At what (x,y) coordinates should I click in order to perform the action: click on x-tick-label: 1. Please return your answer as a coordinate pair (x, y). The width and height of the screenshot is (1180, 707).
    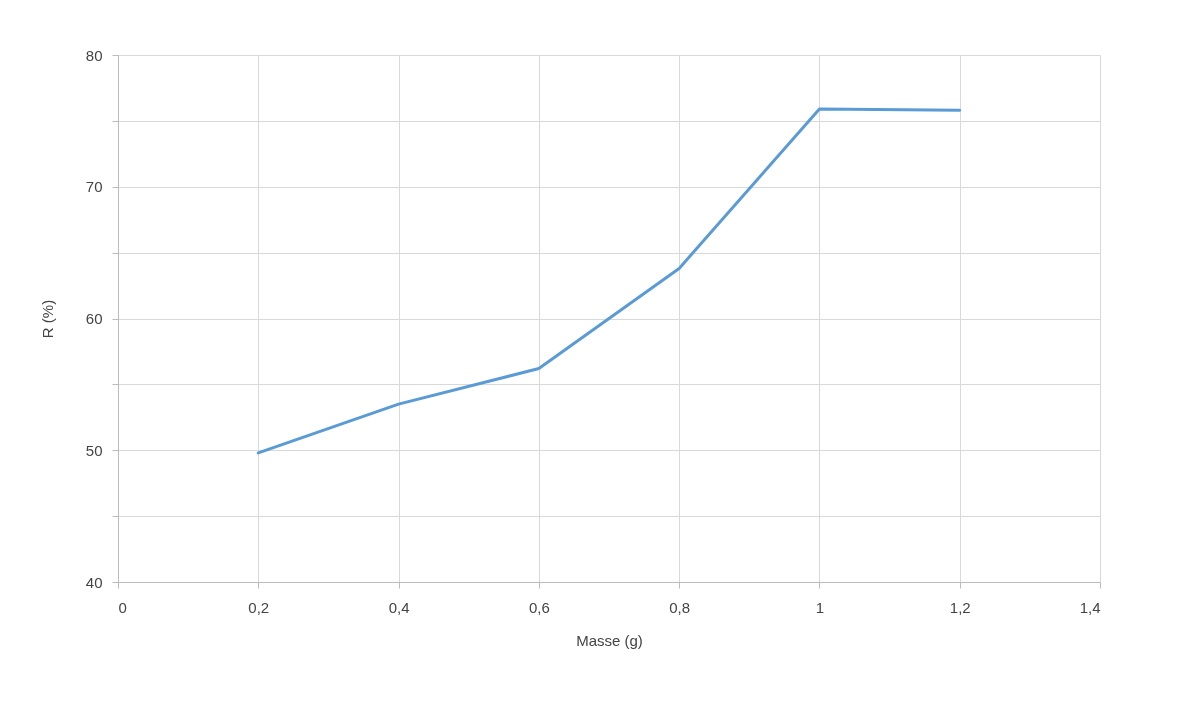
    Looking at the image, I should click on (820, 607).